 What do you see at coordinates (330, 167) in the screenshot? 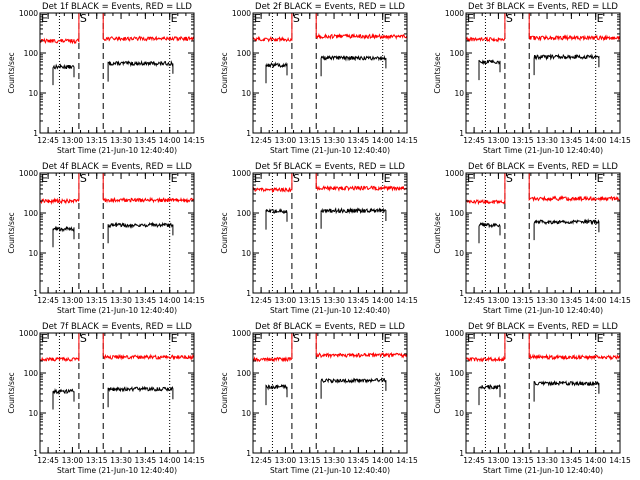
I see `chart-title: Det 5f BLACK = Events, RED = LLD` at bounding box center [330, 167].